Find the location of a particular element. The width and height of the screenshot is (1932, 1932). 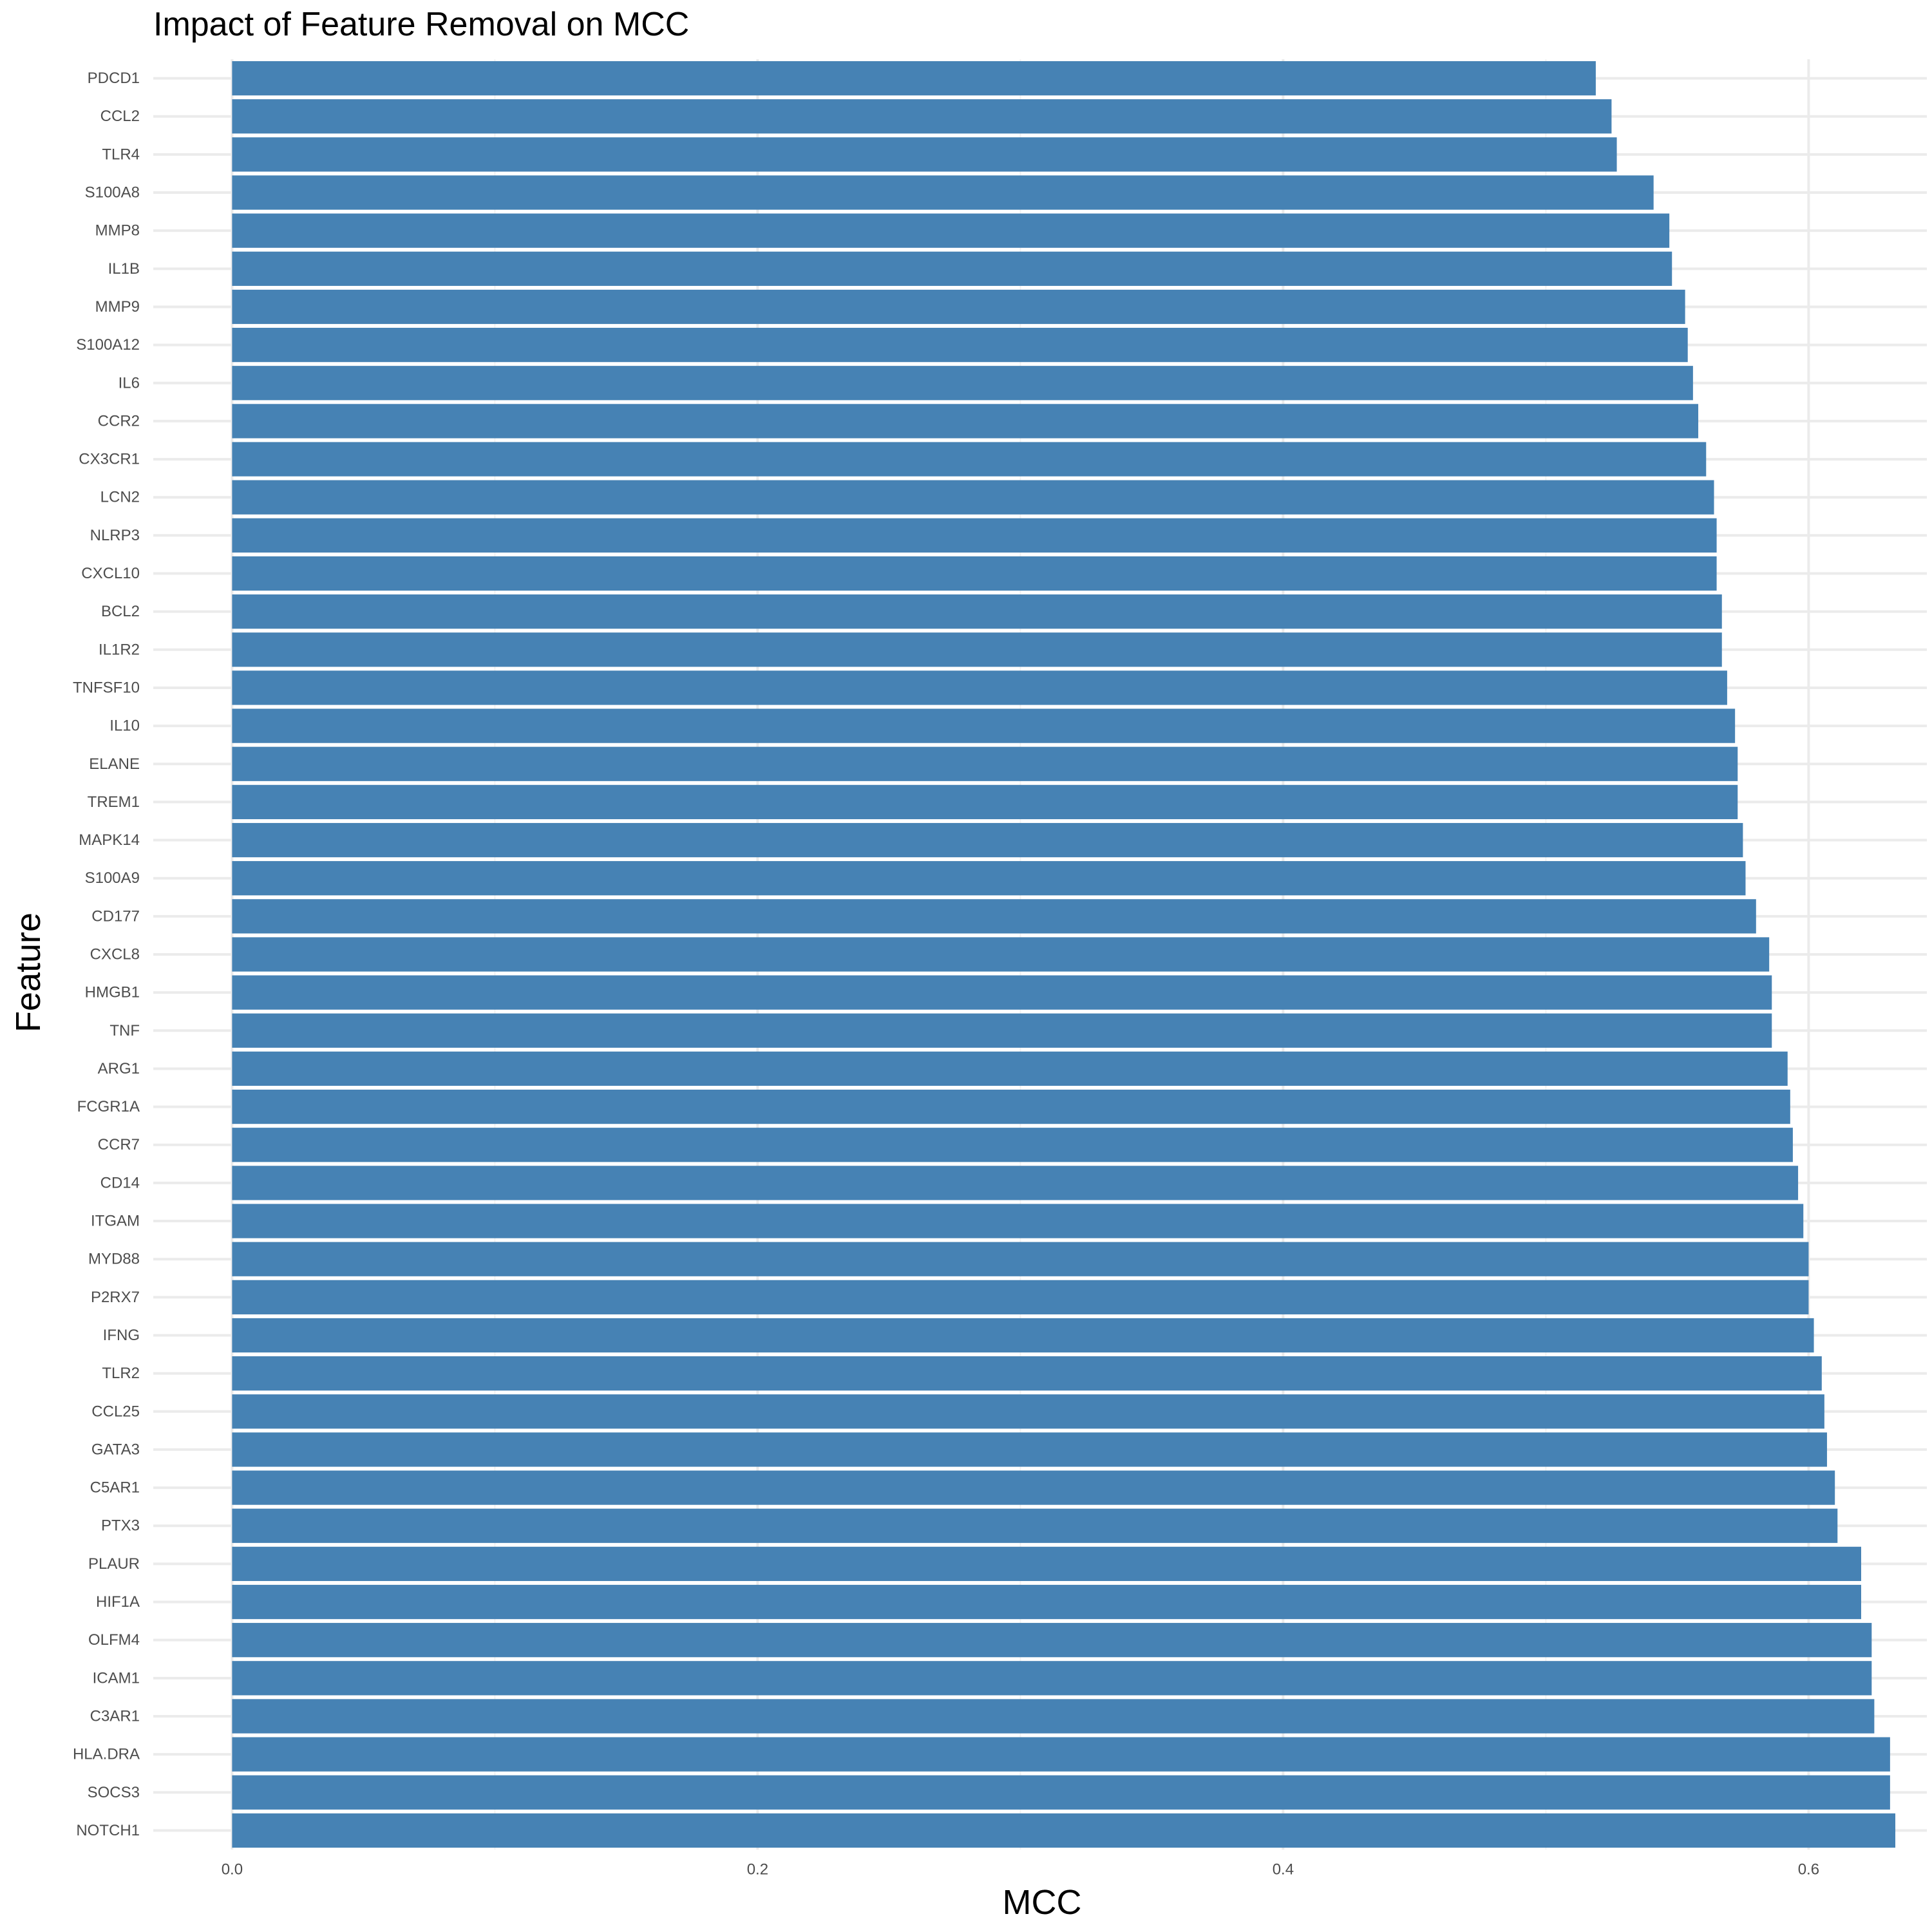

bar-bcl2 is located at coordinates (977, 611).